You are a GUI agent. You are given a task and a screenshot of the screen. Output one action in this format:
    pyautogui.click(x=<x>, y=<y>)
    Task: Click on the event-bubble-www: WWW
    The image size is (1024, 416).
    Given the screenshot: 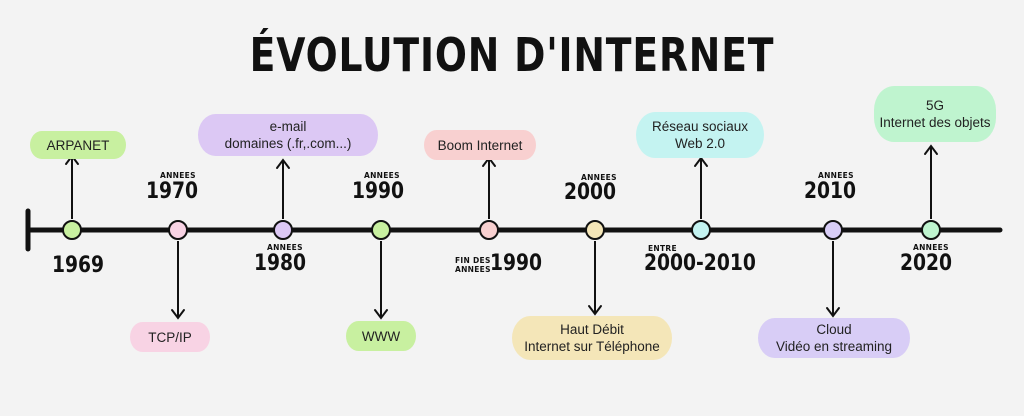 What is the action you would take?
    pyautogui.click(x=381, y=336)
    